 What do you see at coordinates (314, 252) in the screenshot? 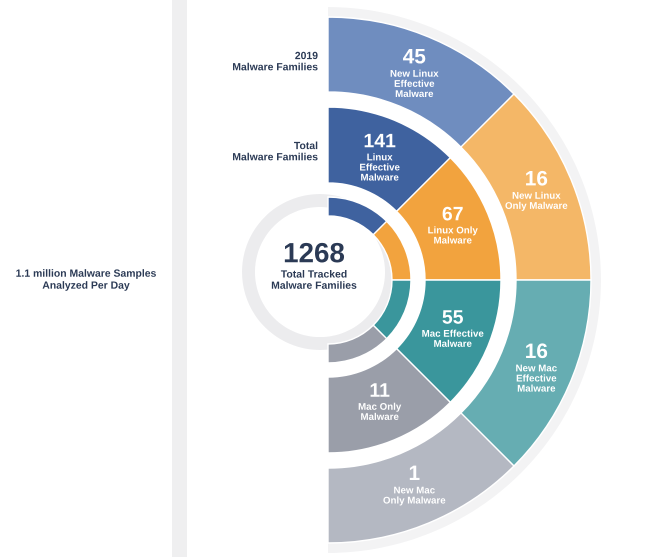
I see `data-label: 1268` at bounding box center [314, 252].